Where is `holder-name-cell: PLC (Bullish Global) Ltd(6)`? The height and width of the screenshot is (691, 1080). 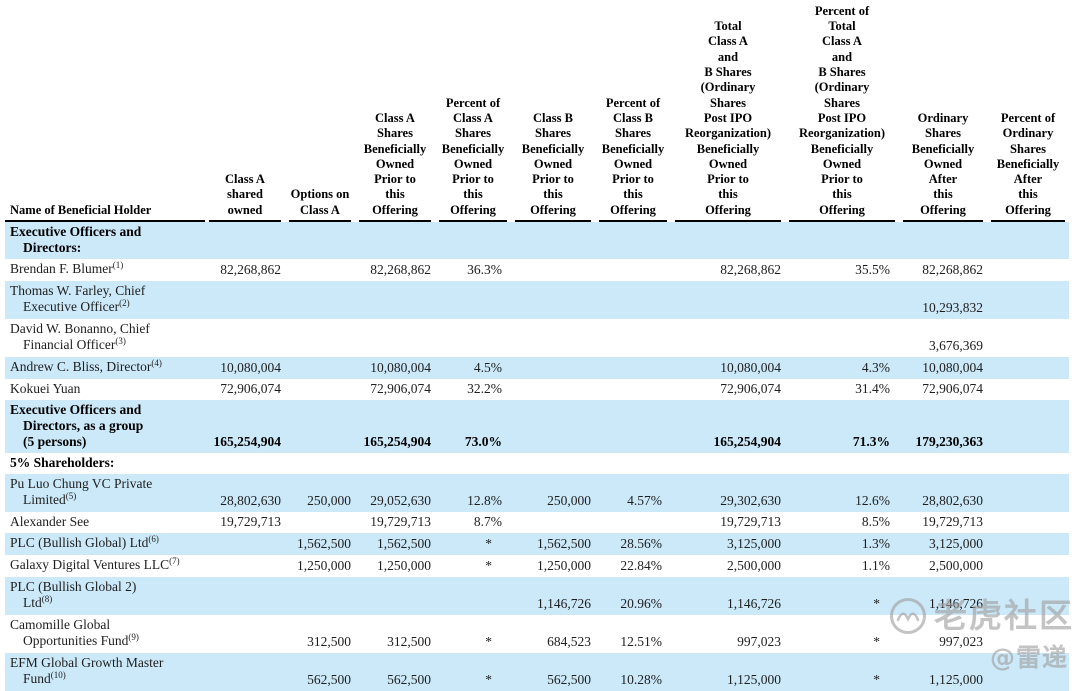 holder-name-cell: PLC (Bullish Global) Ltd(6) is located at coordinates (105, 544).